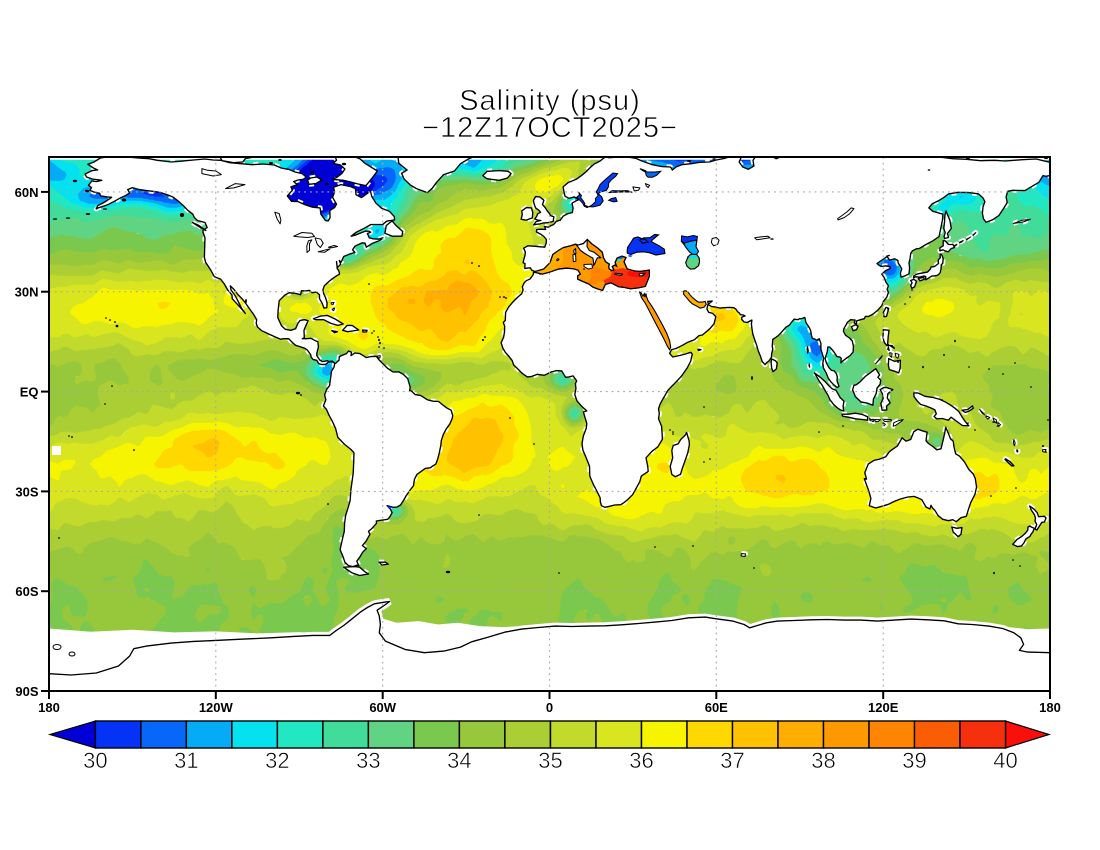 This screenshot has width=1100, height=850. What do you see at coordinates (1005, 760) in the screenshot?
I see `svg-text: 40` at bounding box center [1005, 760].